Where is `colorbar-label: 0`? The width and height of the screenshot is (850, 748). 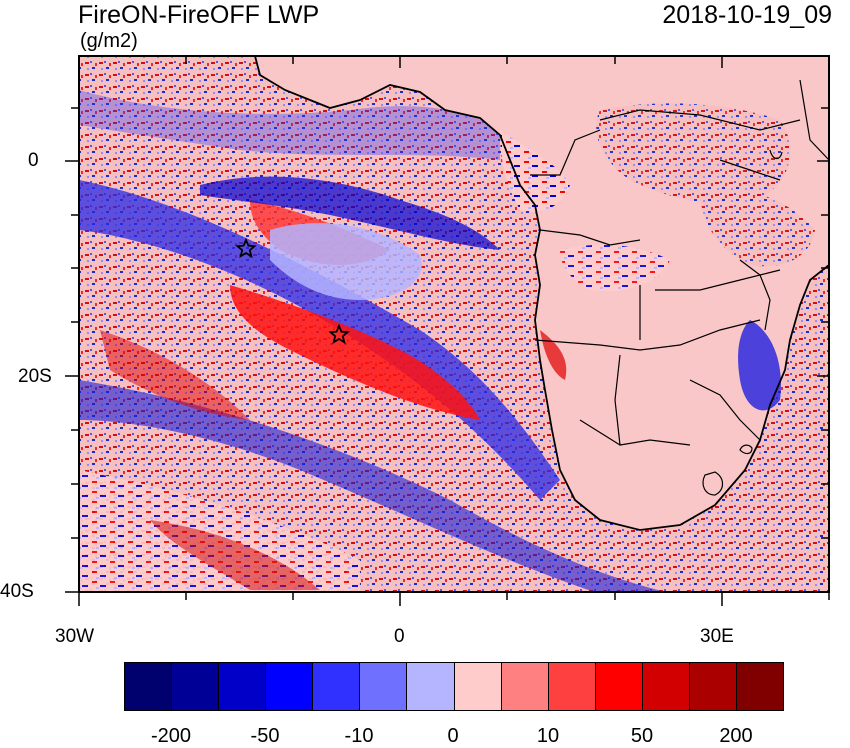 colorbar-label: 0 is located at coordinates (453, 736).